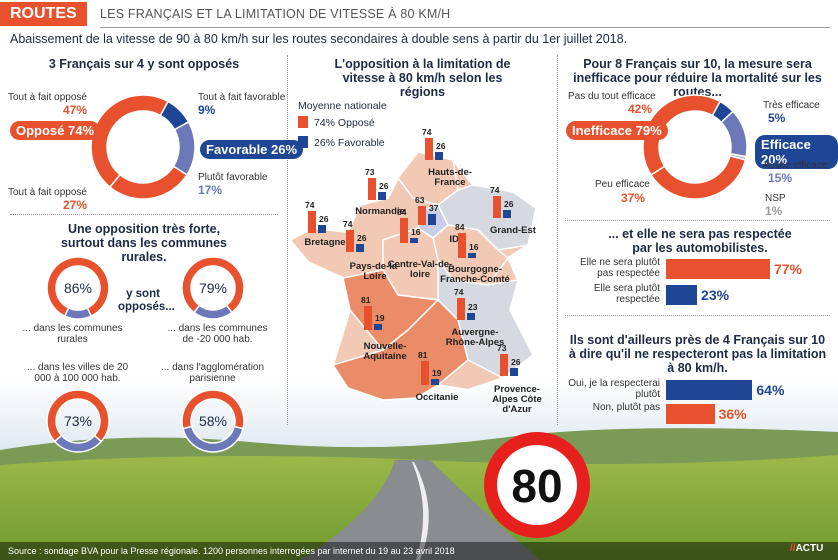 This screenshot has height=560, width=838. I want to click on bar-value: 23%, so click(715, 295).